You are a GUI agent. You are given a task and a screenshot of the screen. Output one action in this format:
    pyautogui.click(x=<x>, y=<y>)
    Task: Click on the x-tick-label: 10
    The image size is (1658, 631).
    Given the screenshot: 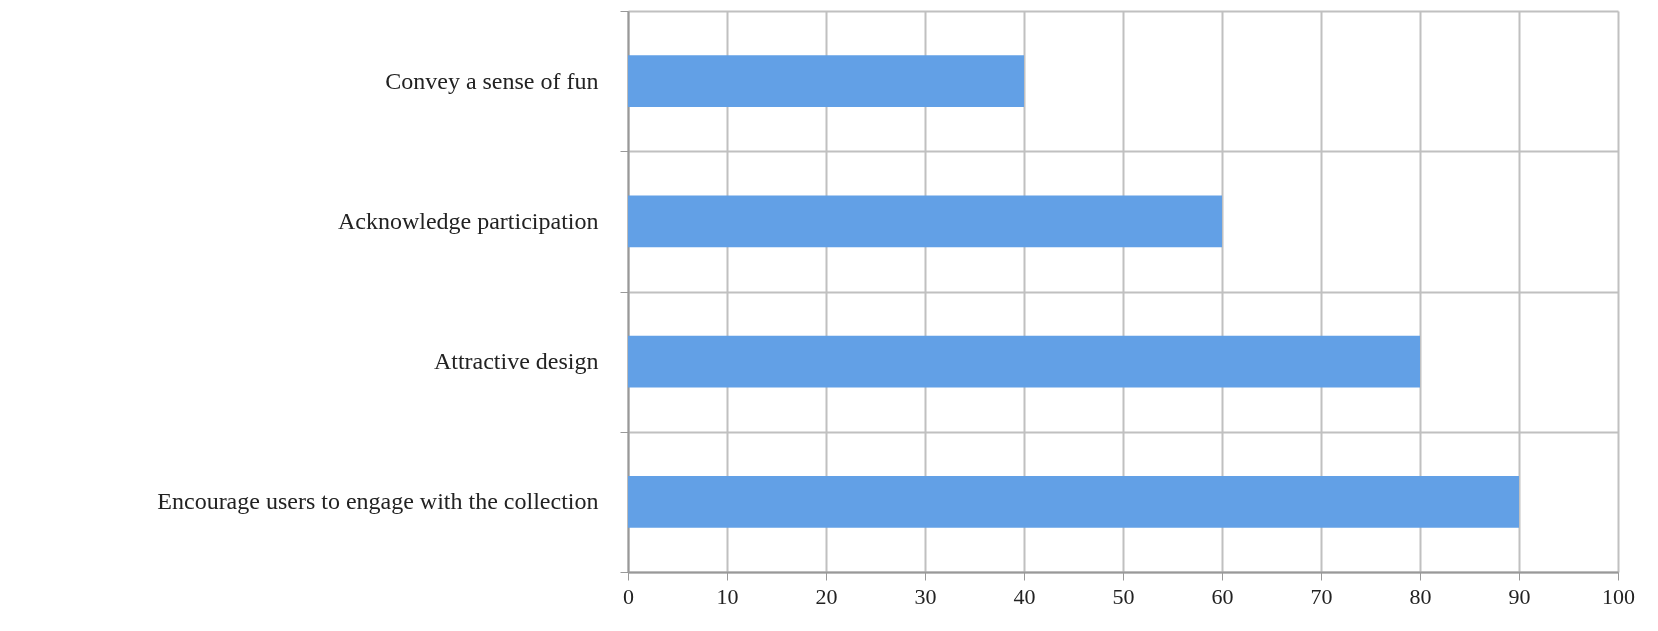 What is the action you would take?
    pyautogui.click(x=727, y=596)
    